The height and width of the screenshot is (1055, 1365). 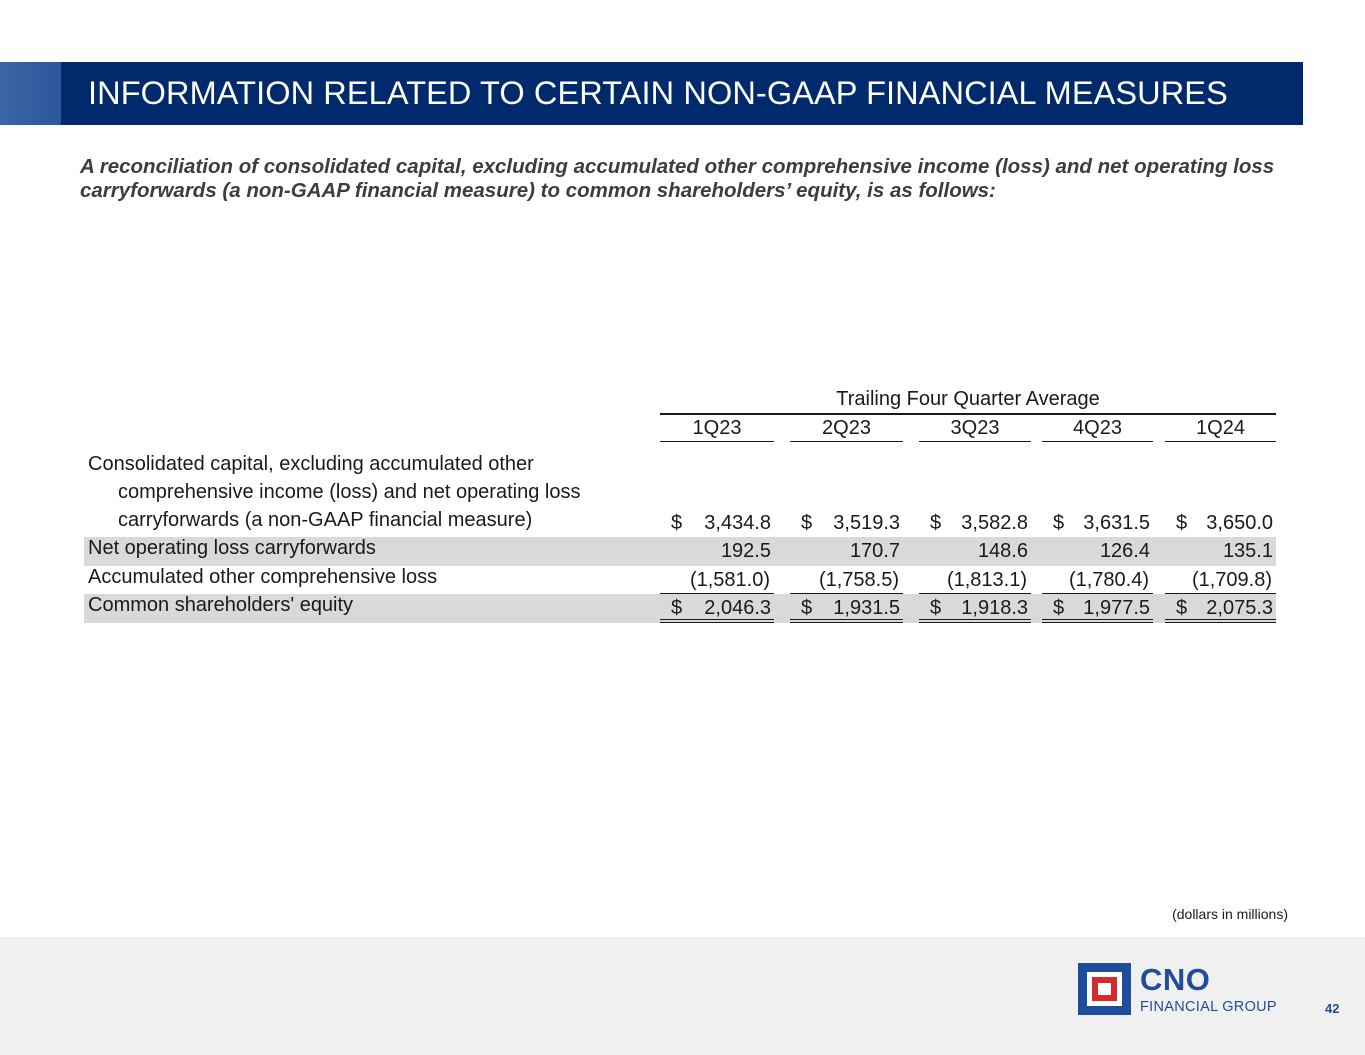 I want to click on logo-name: CNO, so click(x=1175, y=979).